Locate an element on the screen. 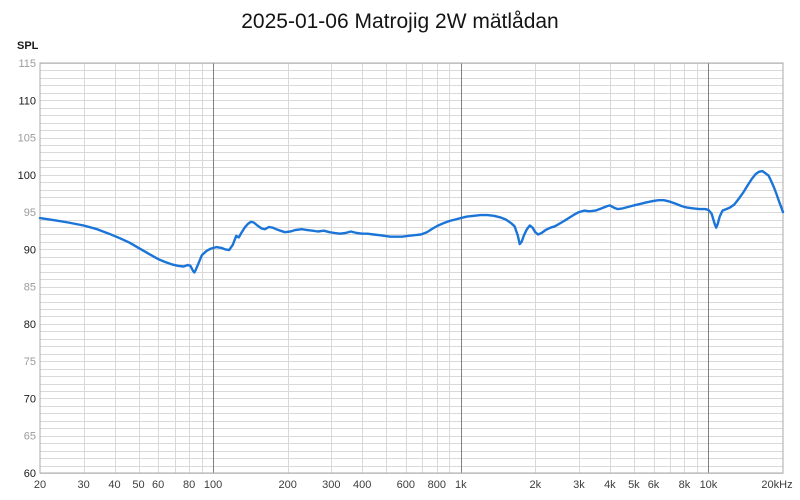 The width and height of the screenshot is (800, 500). x-tick-label: 400 is located at coordinates (362, 485).